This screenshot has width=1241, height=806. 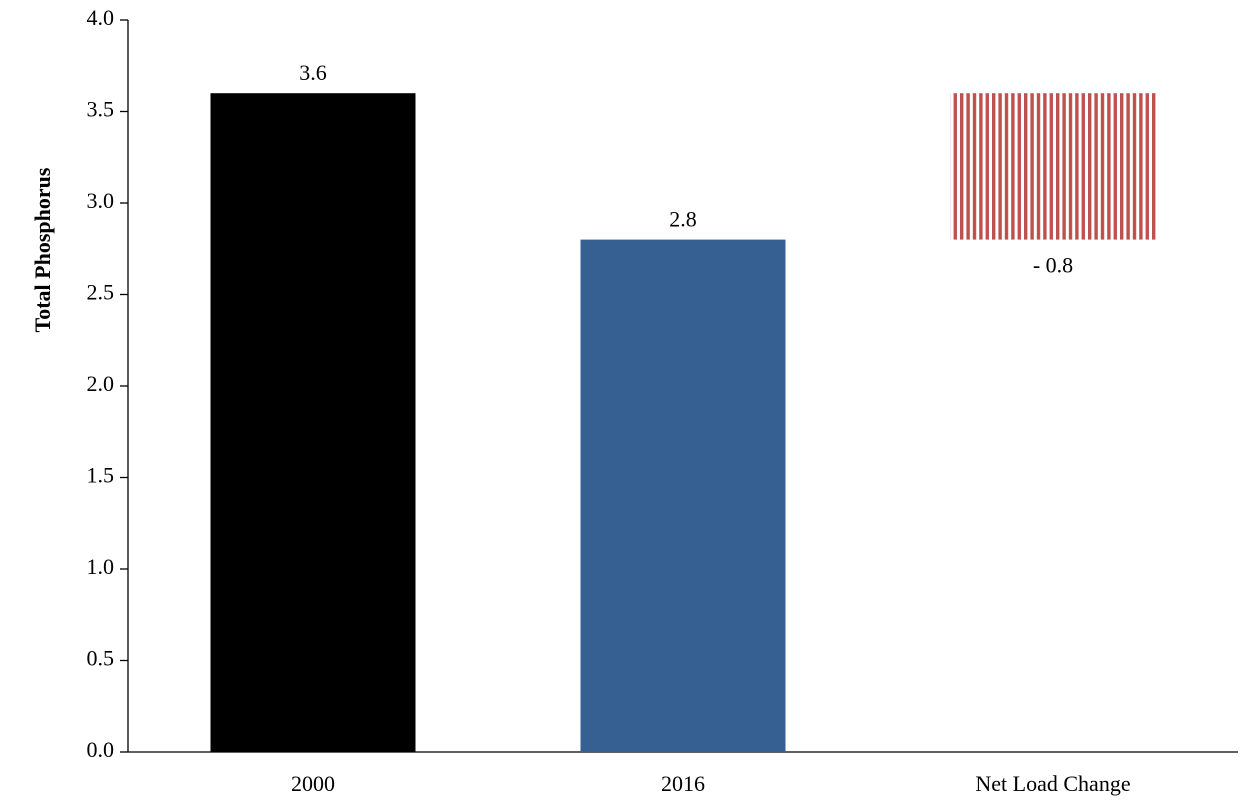 I want to click on y-tick-label: 3.5, so click(x=101, y=109).